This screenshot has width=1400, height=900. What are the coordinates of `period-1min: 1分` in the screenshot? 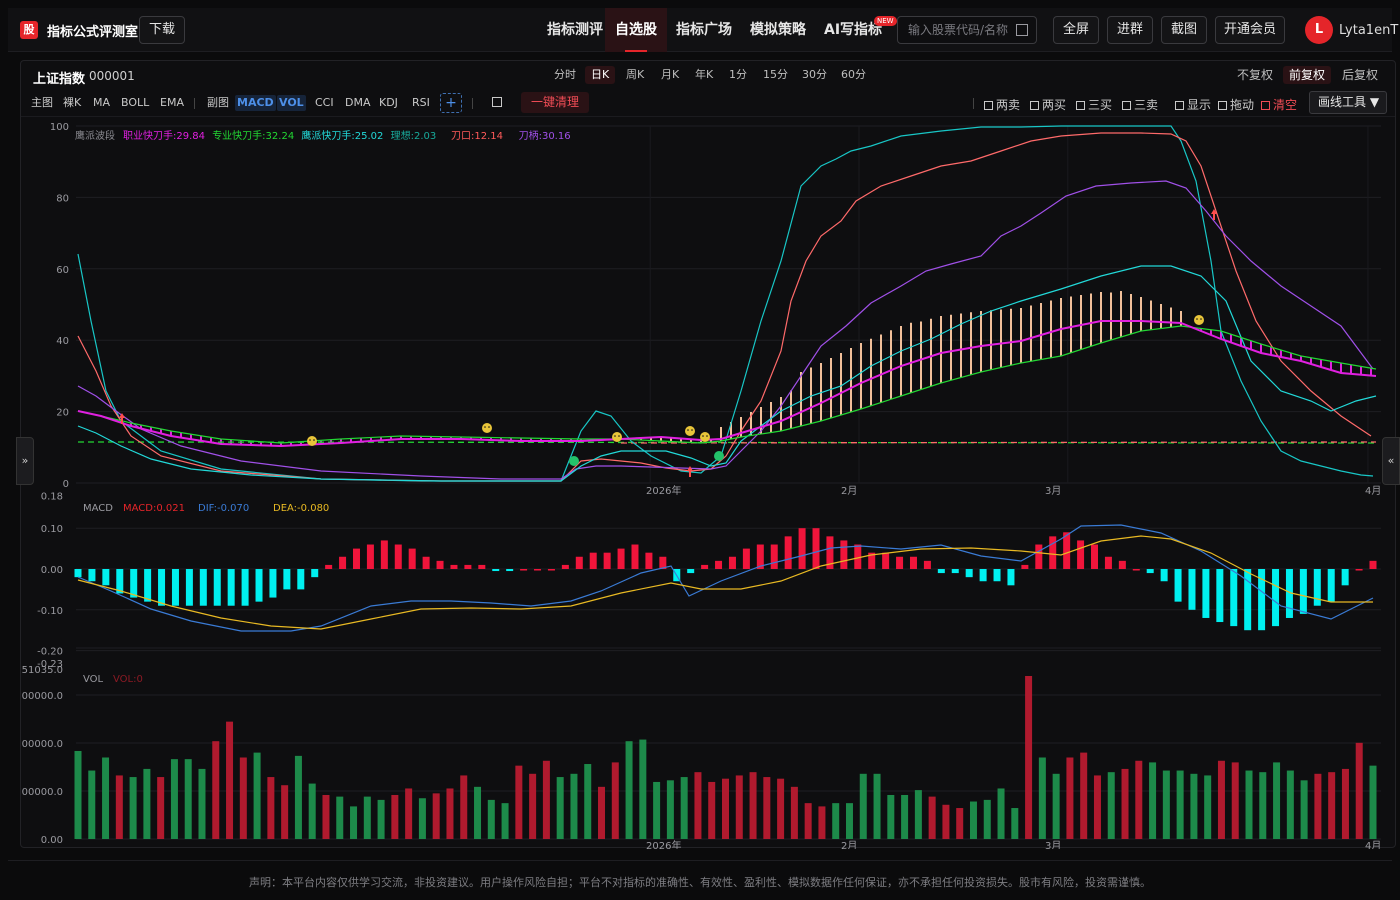 It's located at (738, 74).